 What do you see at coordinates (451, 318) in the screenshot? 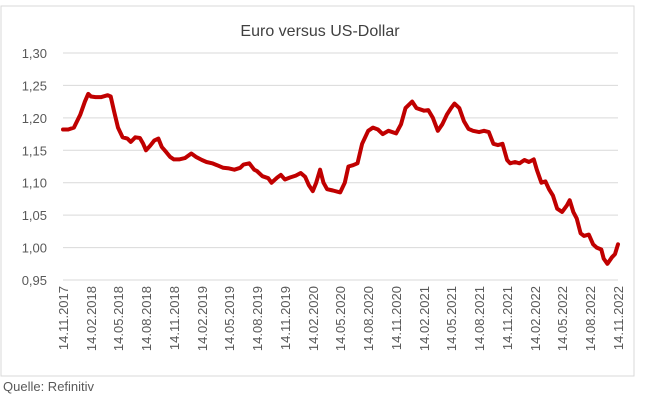
I see `x-tick-label: 14.05.2021` at bounding box center [451, 318].